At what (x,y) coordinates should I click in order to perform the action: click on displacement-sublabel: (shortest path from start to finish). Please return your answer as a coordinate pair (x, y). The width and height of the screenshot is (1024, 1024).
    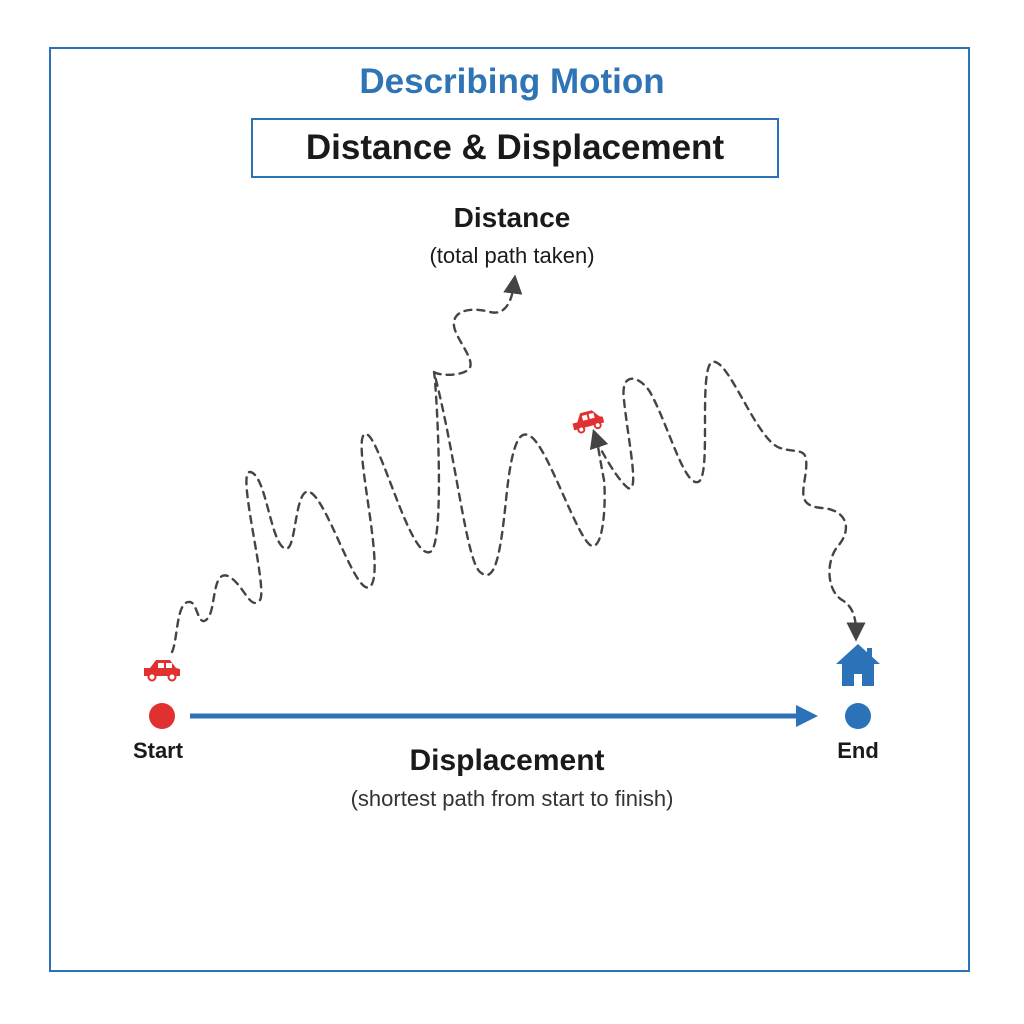
    Looking at the image, I should click on (512, 798).